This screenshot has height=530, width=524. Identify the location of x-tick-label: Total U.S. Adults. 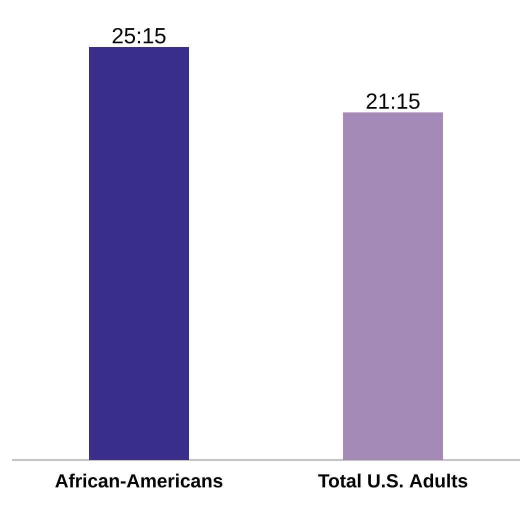
(393, 481).